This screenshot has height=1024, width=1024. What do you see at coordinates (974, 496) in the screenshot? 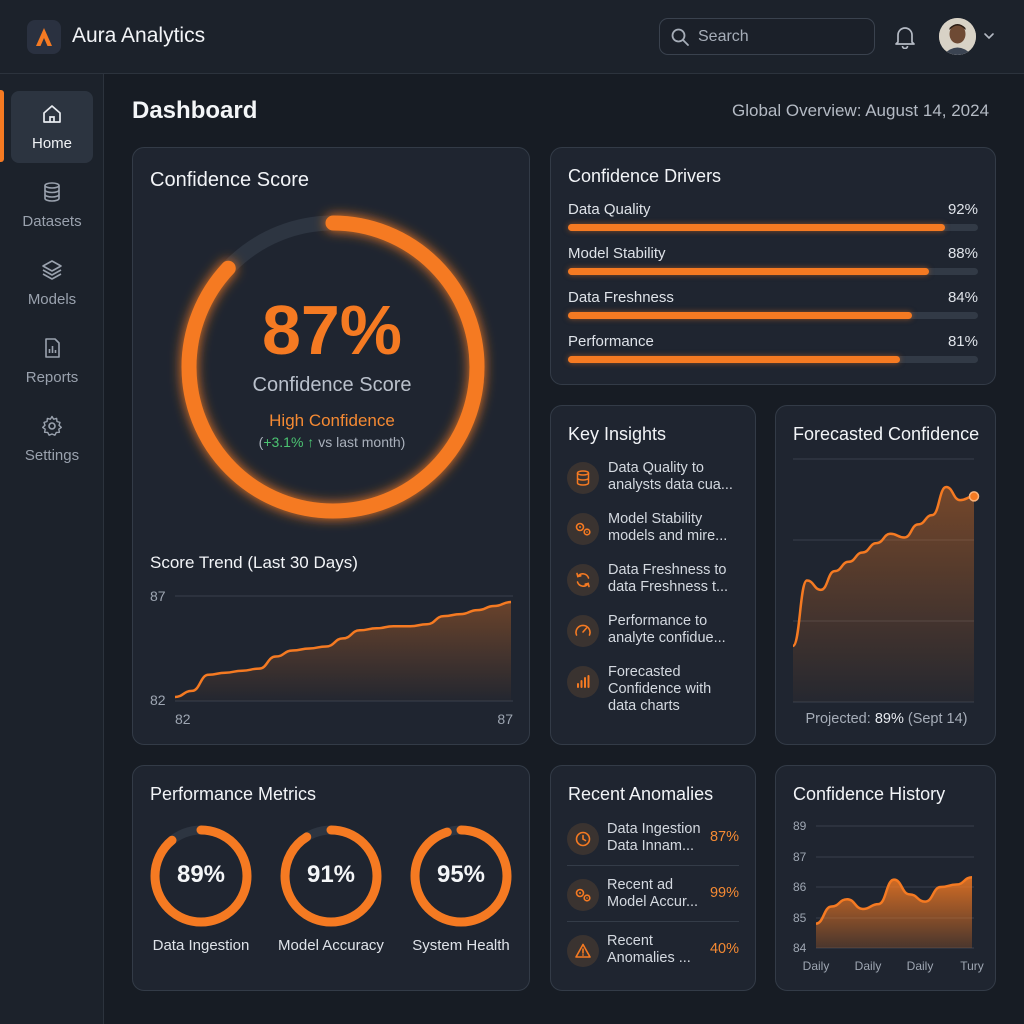
I see `forecast-endpoint` at bounding box center [974, 496].